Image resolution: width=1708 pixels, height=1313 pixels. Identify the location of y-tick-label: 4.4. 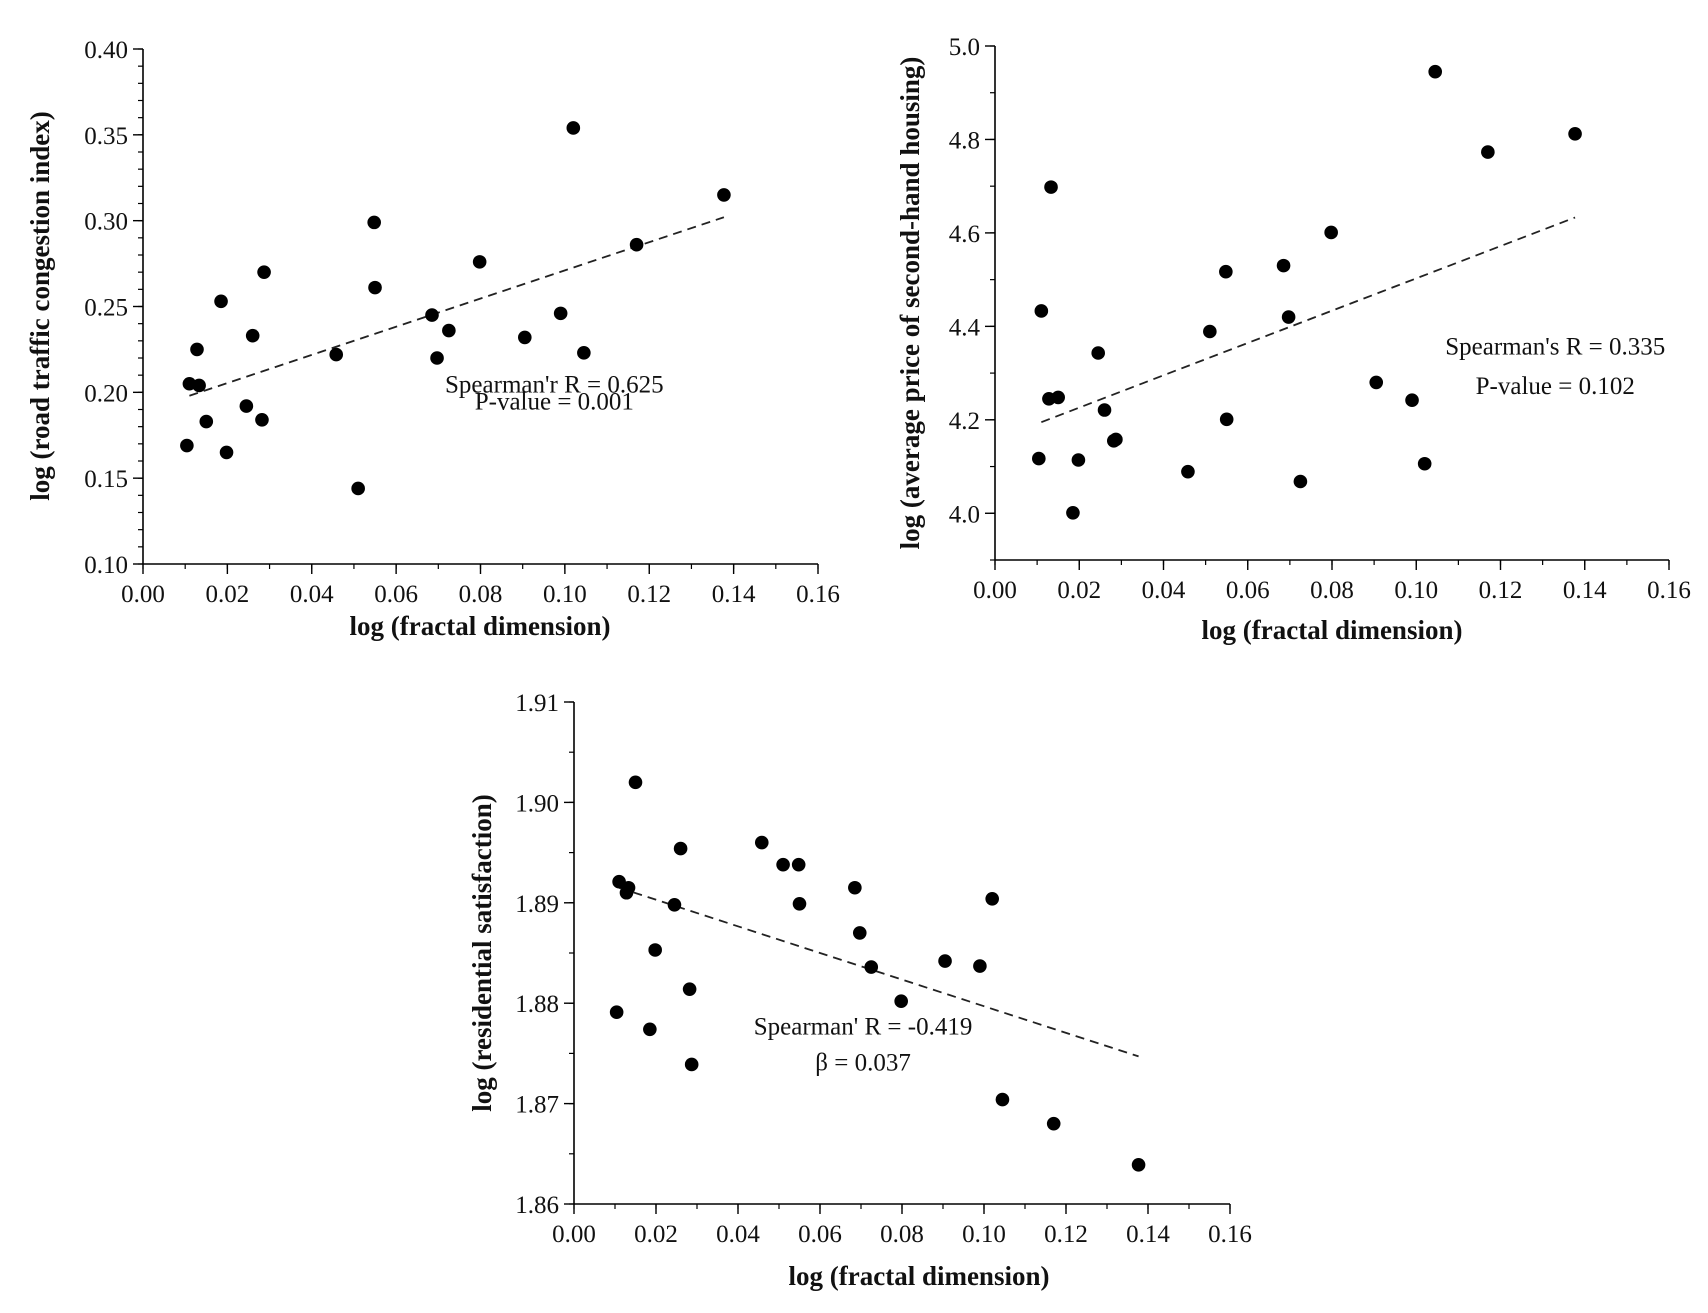
(965, 327).